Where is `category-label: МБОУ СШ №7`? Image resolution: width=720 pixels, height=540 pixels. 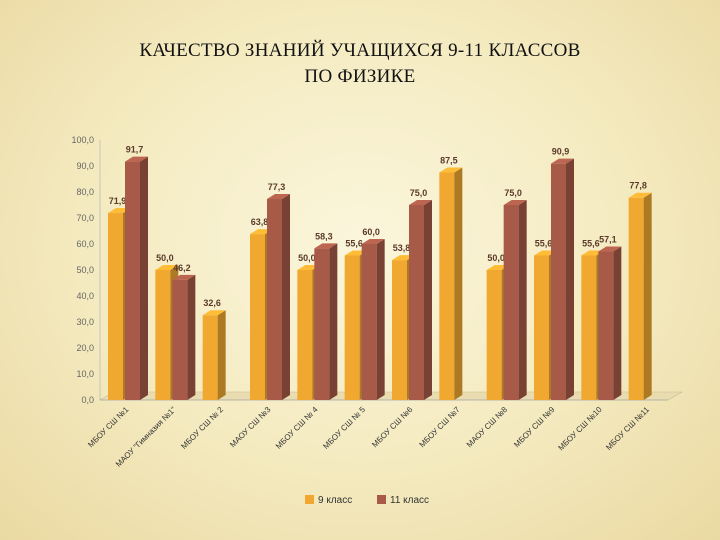
category-label: МБОУ СШ №7 is located at coordinates (440, 427).